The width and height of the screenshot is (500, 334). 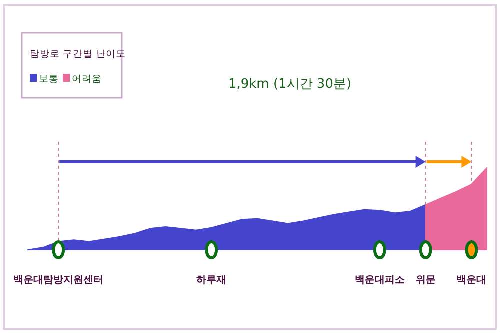 I want to click on x-tick-label: 백운대, so click(x=471, y=280).